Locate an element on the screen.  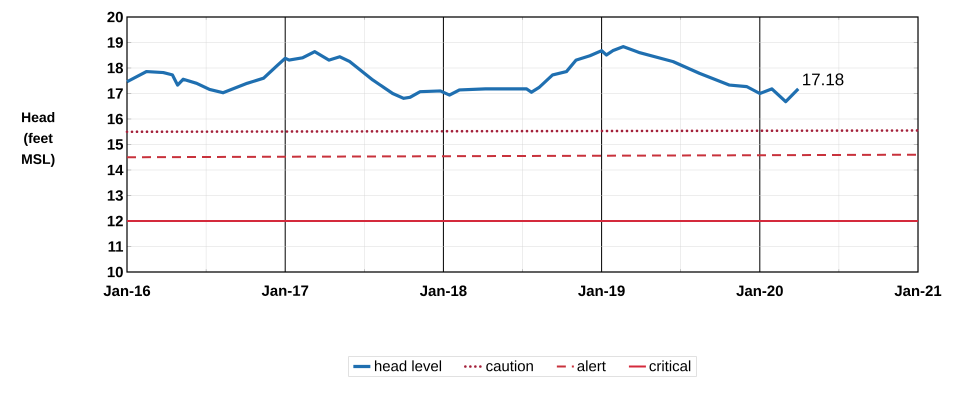
y-axis-title: Head (feet MSL) is located at coordinates (38, 139).